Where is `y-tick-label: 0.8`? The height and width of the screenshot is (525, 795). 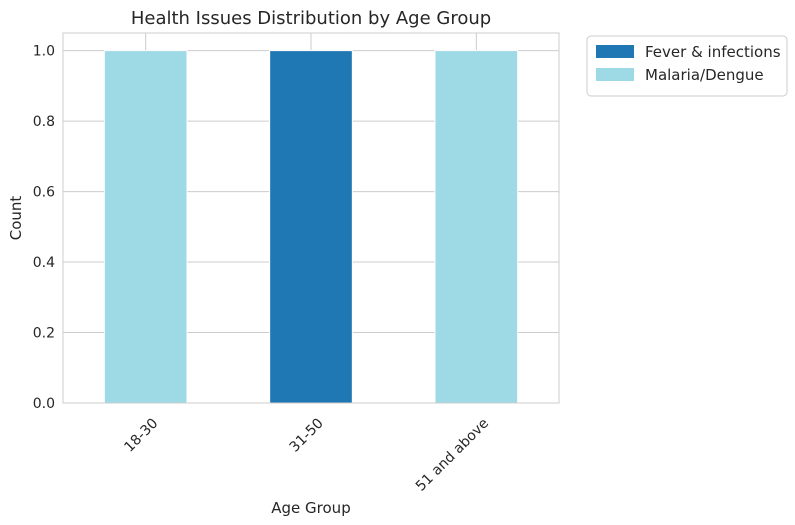 y-tick-label: 0.8 is located at coordinates (44, 122).